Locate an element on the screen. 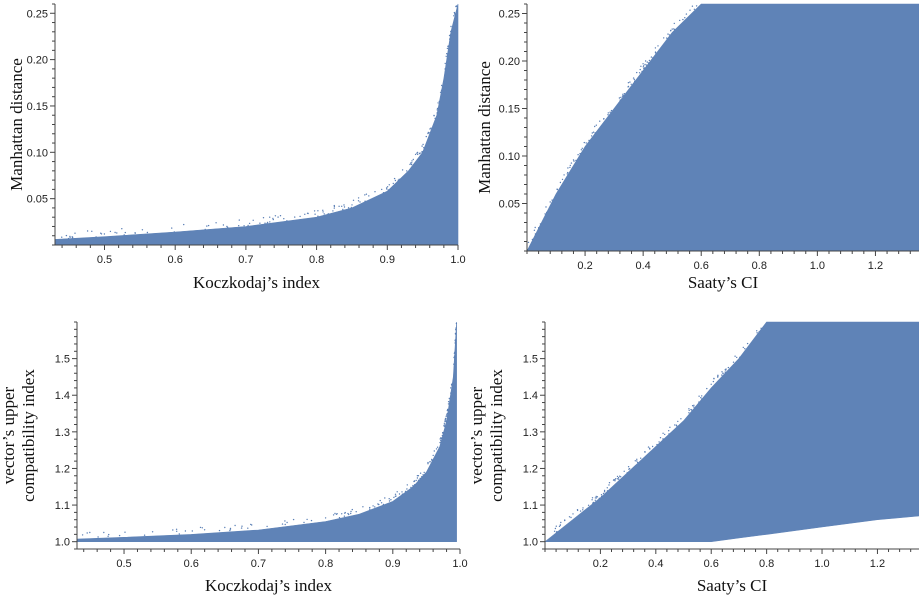 This screenshot has height=601, width=919. x-tick-label: 0.8 is located at coordinates (766, 564).